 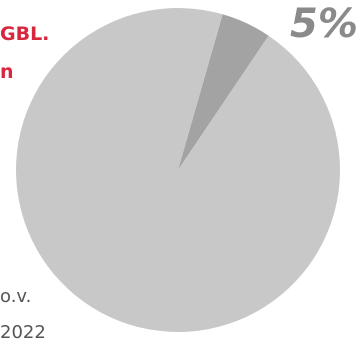 What do you see at coordinates (324, 24) in the screenshot?
I see `slice-percent-label: 5%` at bounding box center [324, 24].